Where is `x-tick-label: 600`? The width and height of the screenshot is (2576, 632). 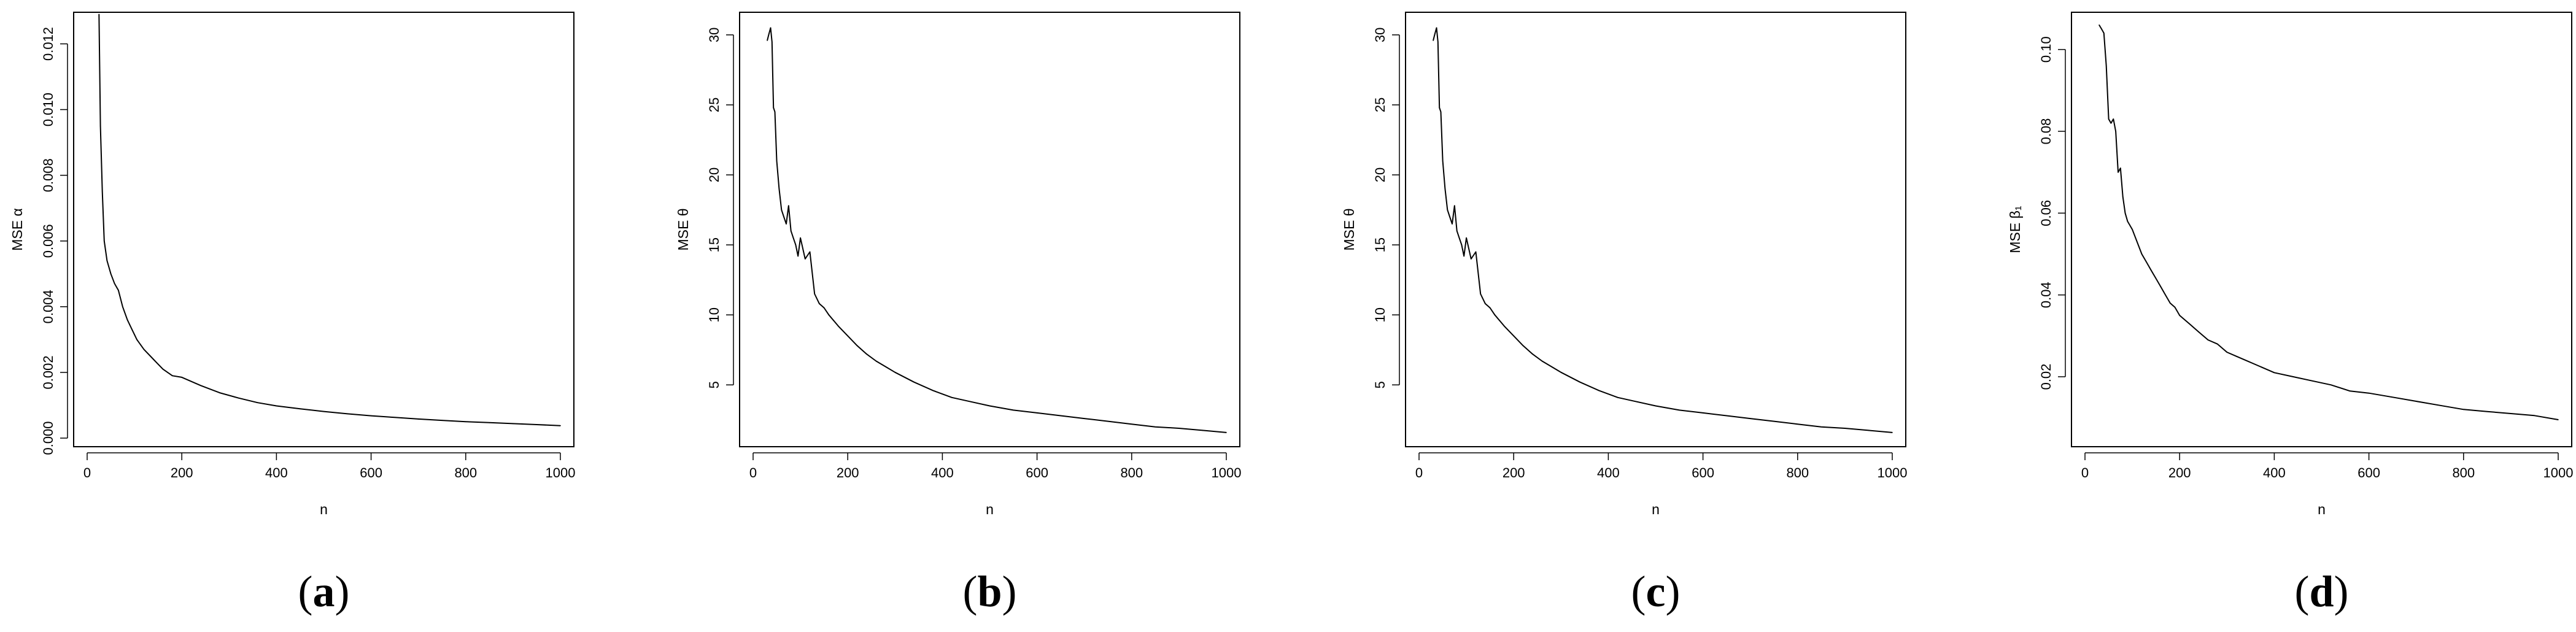
x-tick-label: 600 is located at coordinates (1703, 473).